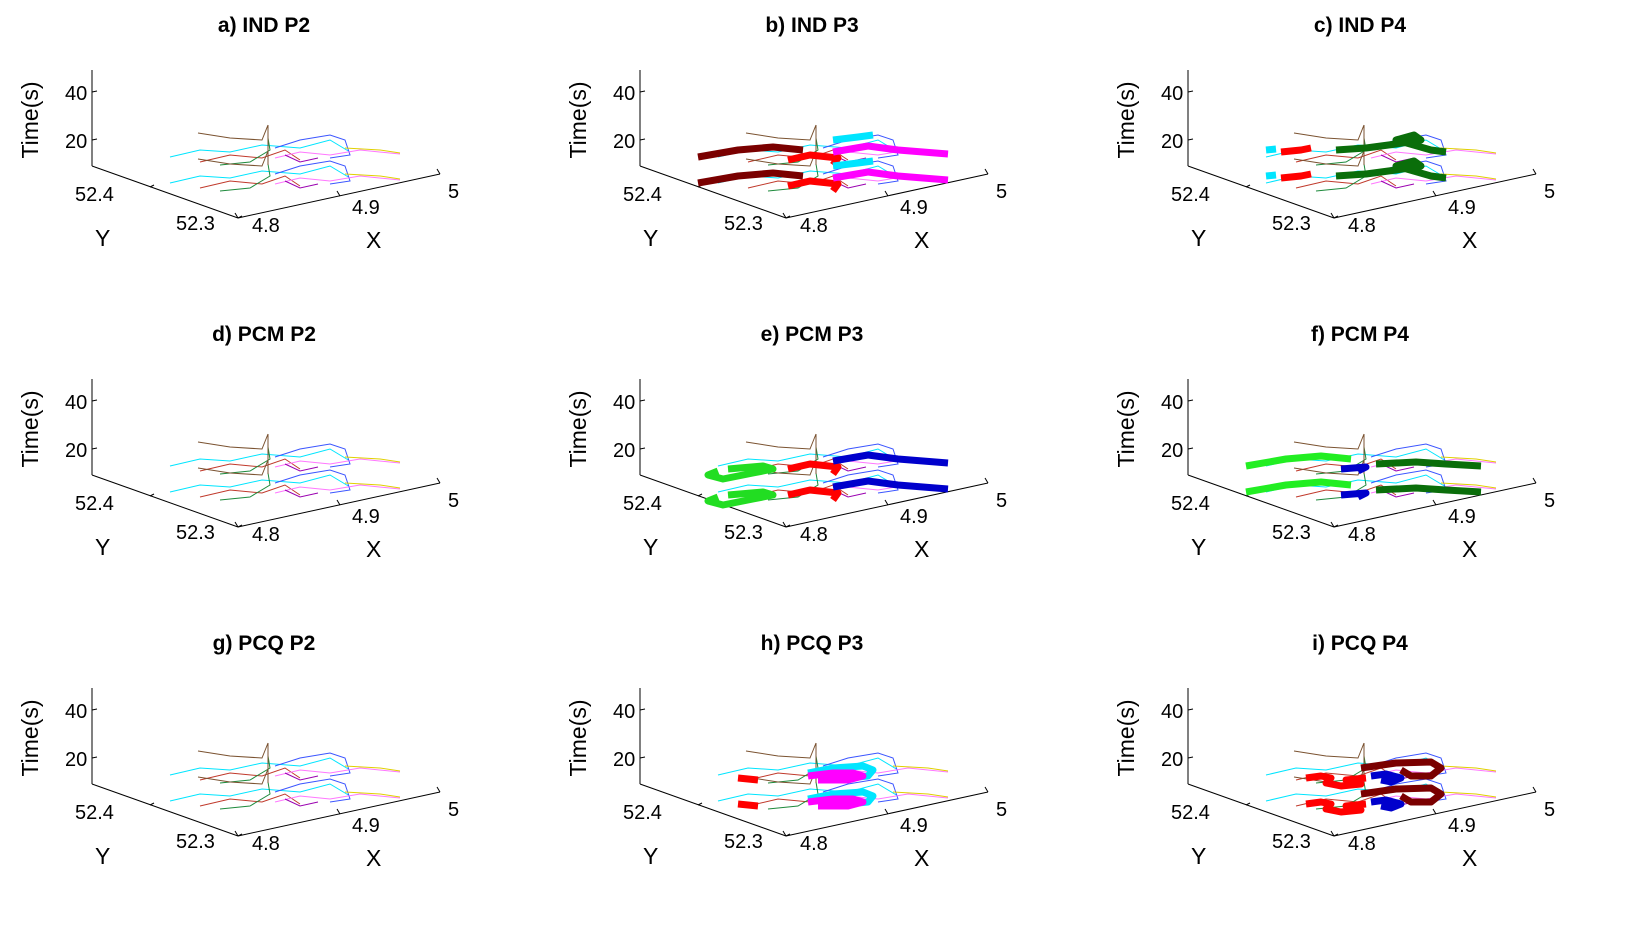 This screenshot has height=926, width=1644. What do you see at coordinates (1360, 334) in the screenshot?
I see `chart-title: f) PCM P4` at bounding box center [1360, 334].